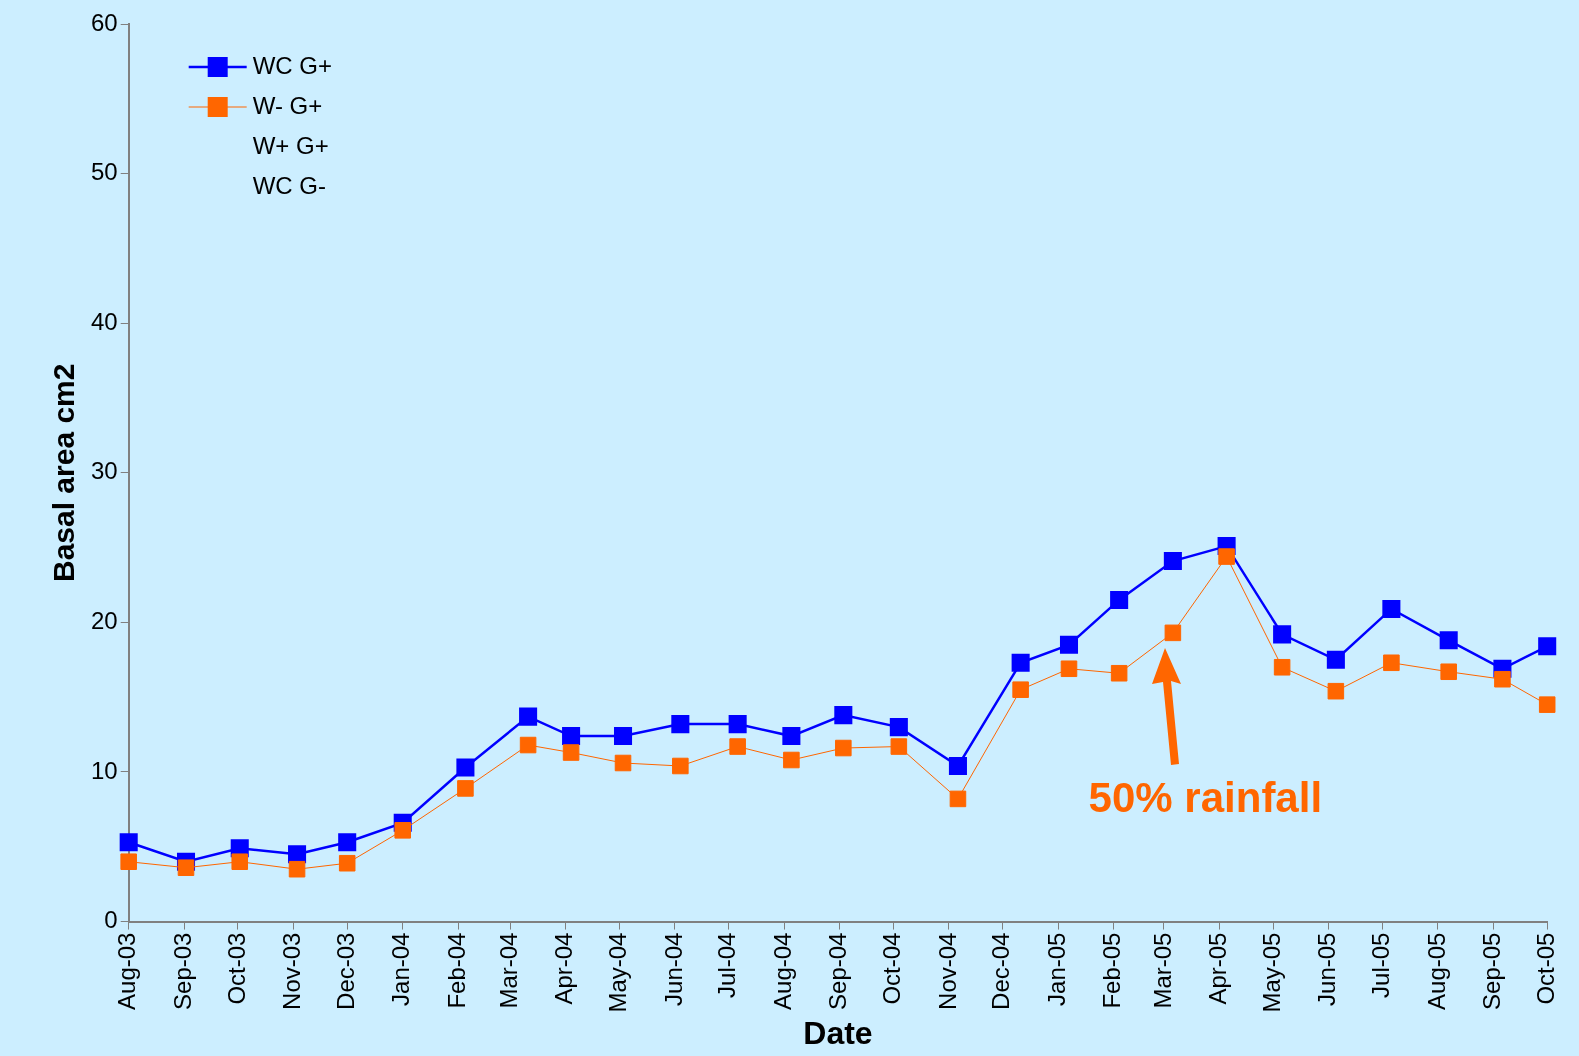  Describe the element at coordinates (1162, 970) in the screenshot. I see `x-tick-label: Mar-05` at that location.